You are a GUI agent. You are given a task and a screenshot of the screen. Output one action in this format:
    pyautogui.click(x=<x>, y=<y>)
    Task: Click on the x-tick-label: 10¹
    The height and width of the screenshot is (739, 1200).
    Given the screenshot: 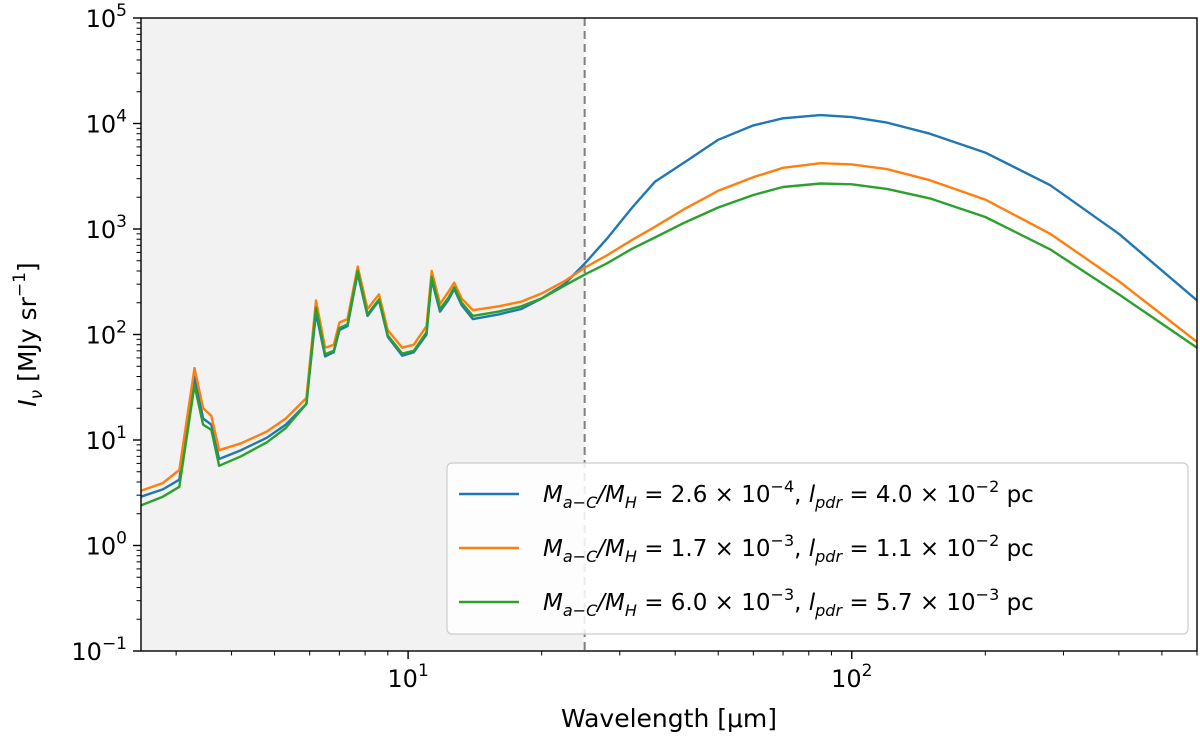 What is the action you would take?
    pyautogui.click(x=407, y=677)
    